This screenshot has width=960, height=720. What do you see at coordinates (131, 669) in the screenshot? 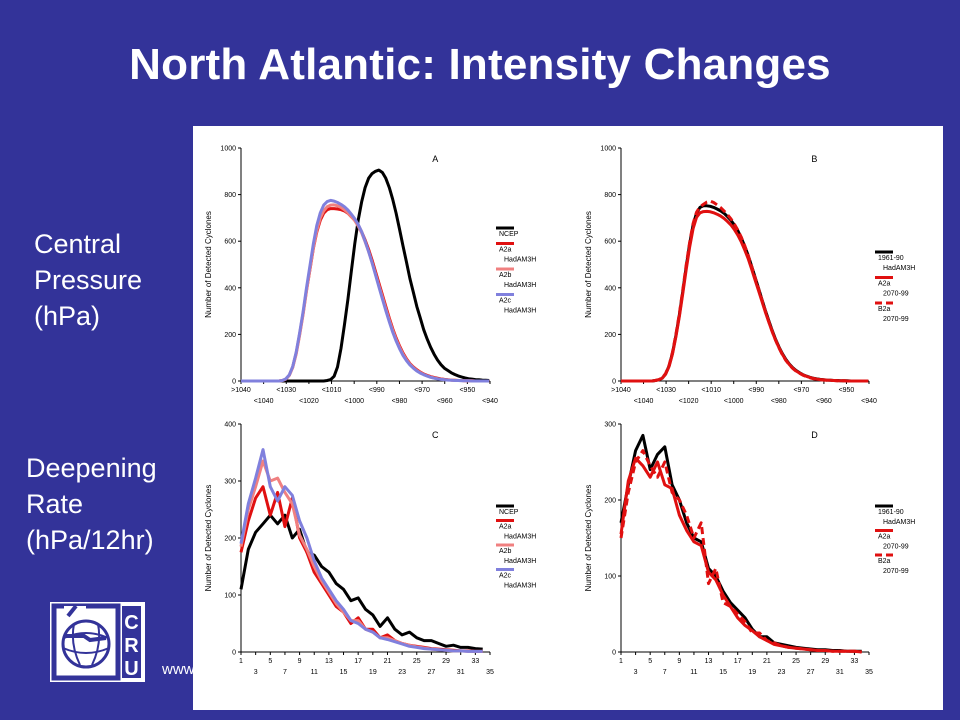
I see `logo-letter: U` at bounding box center [131, 669].